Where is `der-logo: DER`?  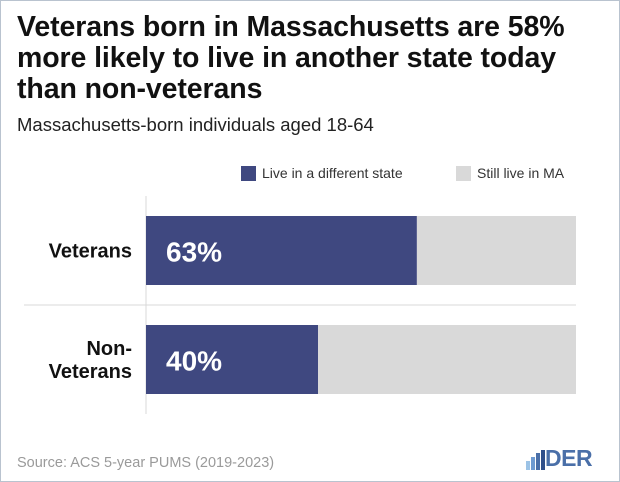 der-logo: DER is located at coordinates (559, 458).